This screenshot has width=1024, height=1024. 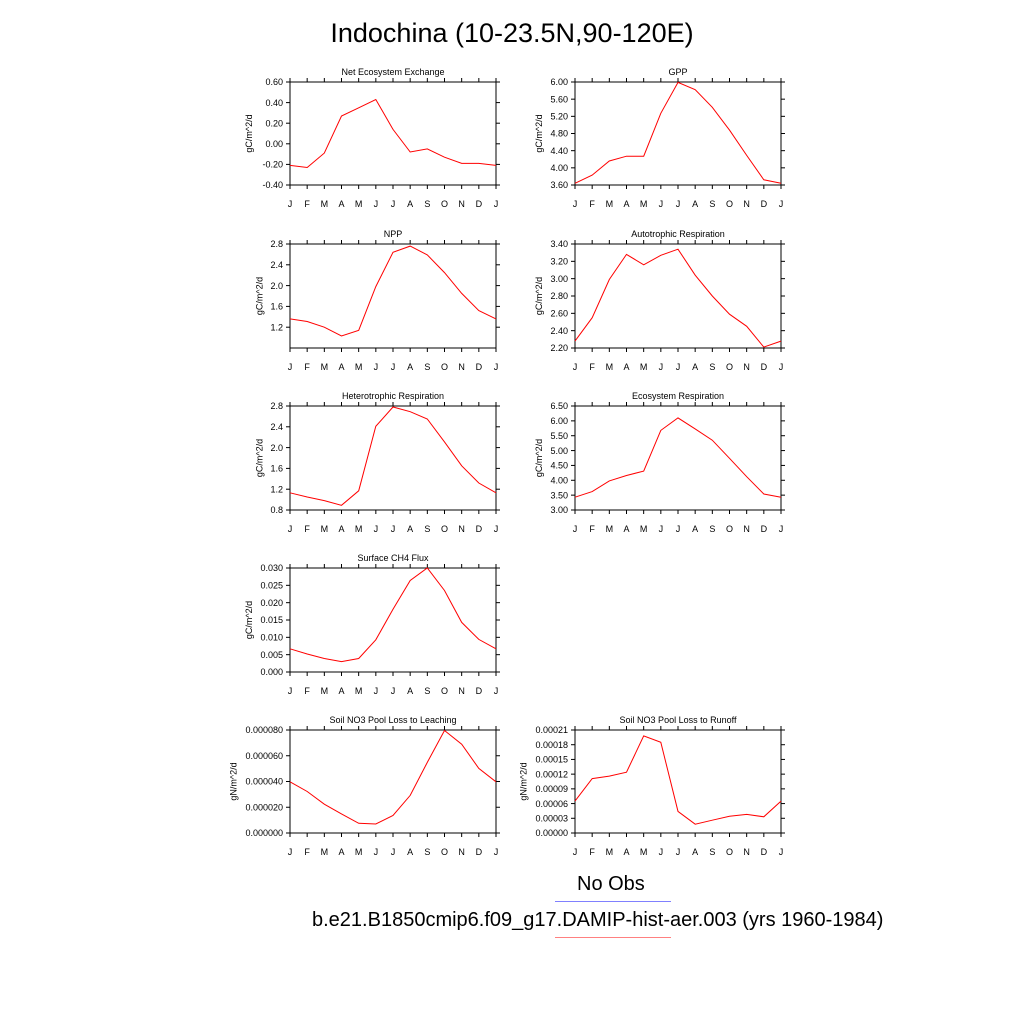 What do you see at coordinates (392, 720) in the screenshot?
I see `chart-title: Soil NO3 Pool Loss to Leaching` at bounding box center [392, 720].